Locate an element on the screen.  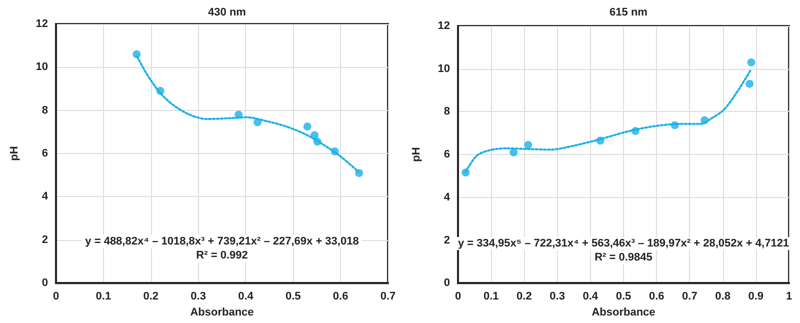
chart-title: 430 nm is located at coordinates (227, 12).